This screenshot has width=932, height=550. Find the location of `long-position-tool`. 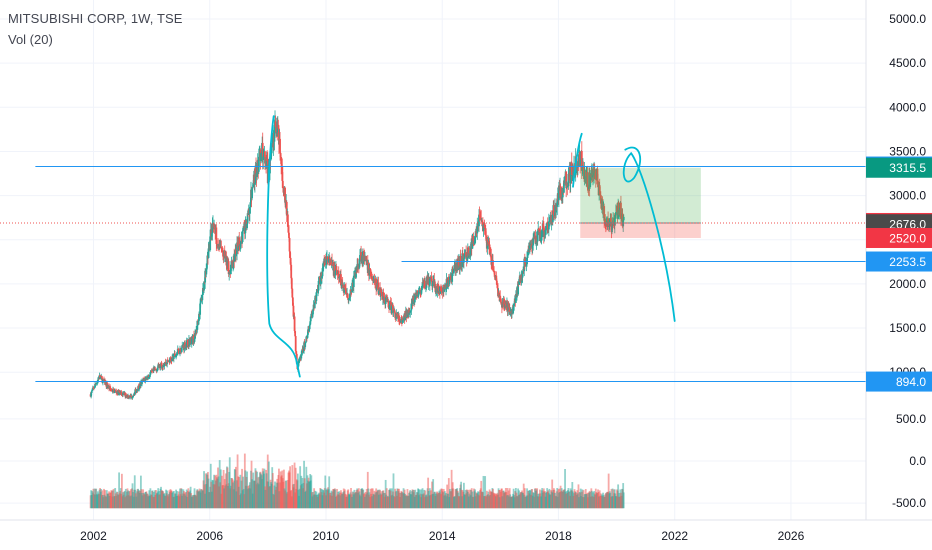

long-position-tool is located at coordinates (433, 202).